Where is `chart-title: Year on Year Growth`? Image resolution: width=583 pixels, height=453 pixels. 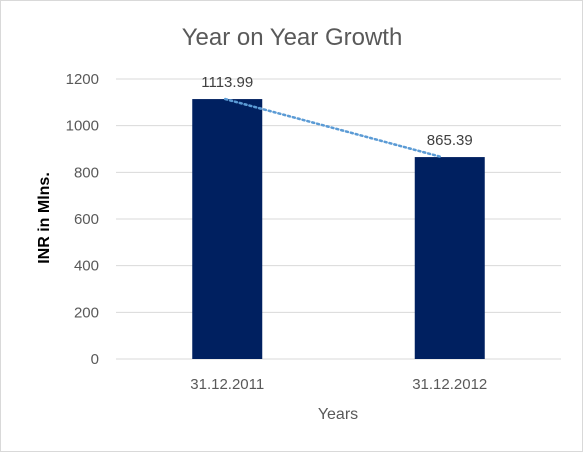 chart-title: Year on Year Growth is located at coordinates (292, 37).